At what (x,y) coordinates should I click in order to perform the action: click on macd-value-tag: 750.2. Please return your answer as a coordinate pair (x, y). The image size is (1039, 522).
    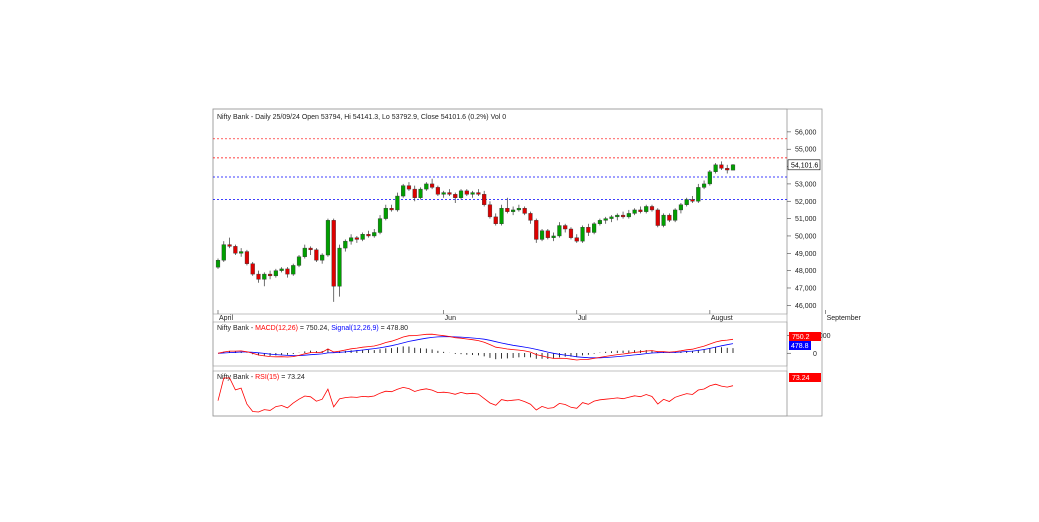
    Looking at the image, I should click on (805, 336).